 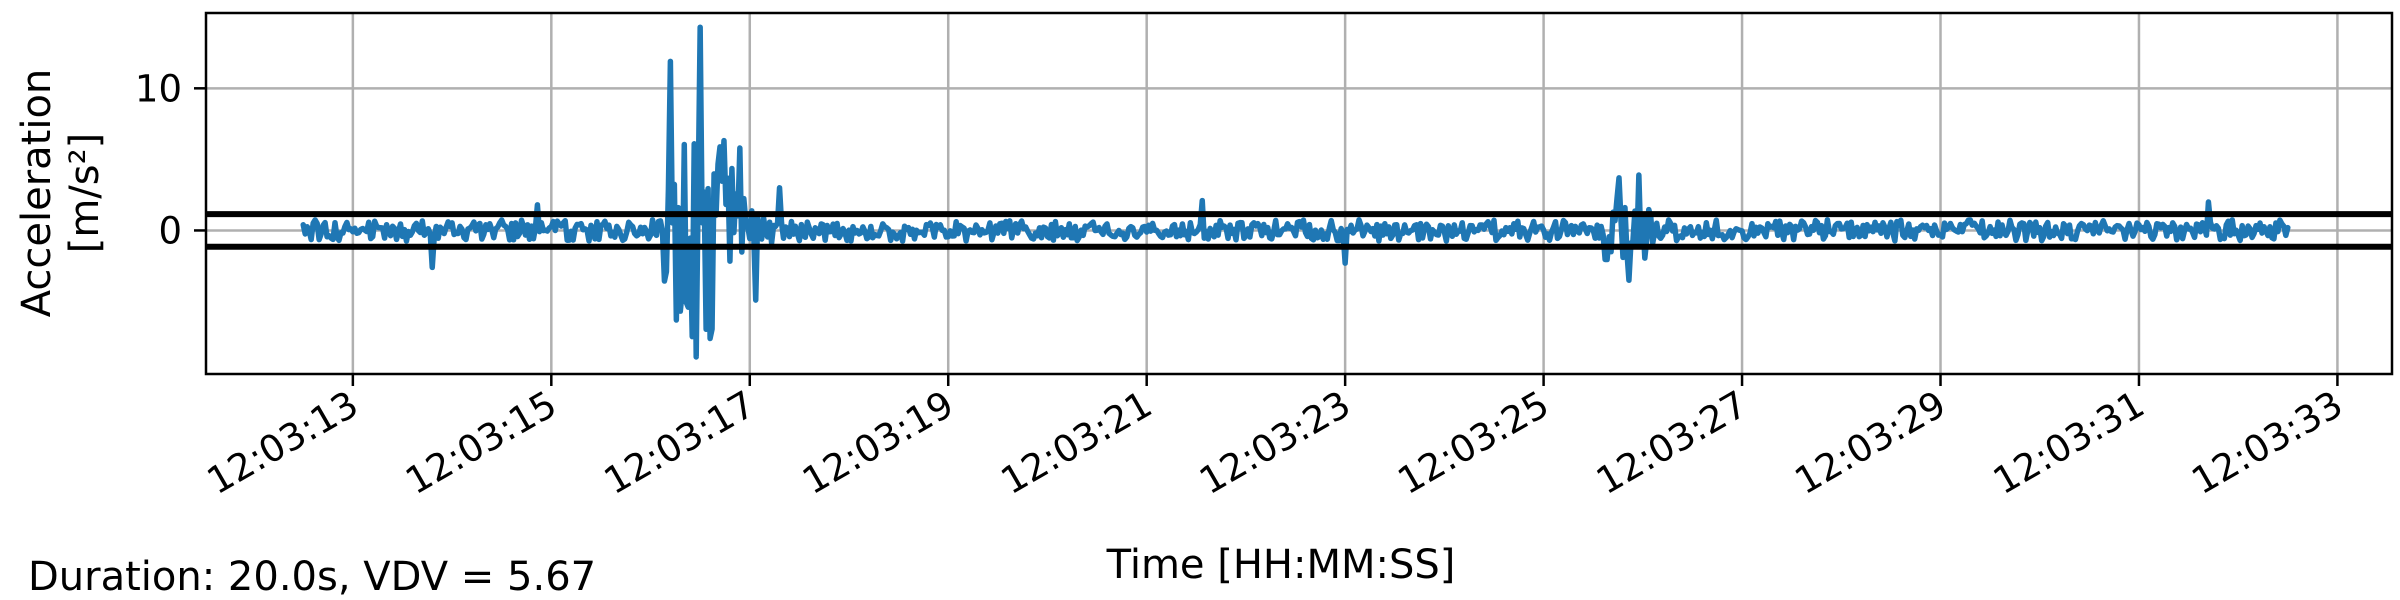 What do you see at coordinates (2267, 443) in the screenshot?
I see `x-tick-label: 12:03:33` at bounding box center [2267, 443].